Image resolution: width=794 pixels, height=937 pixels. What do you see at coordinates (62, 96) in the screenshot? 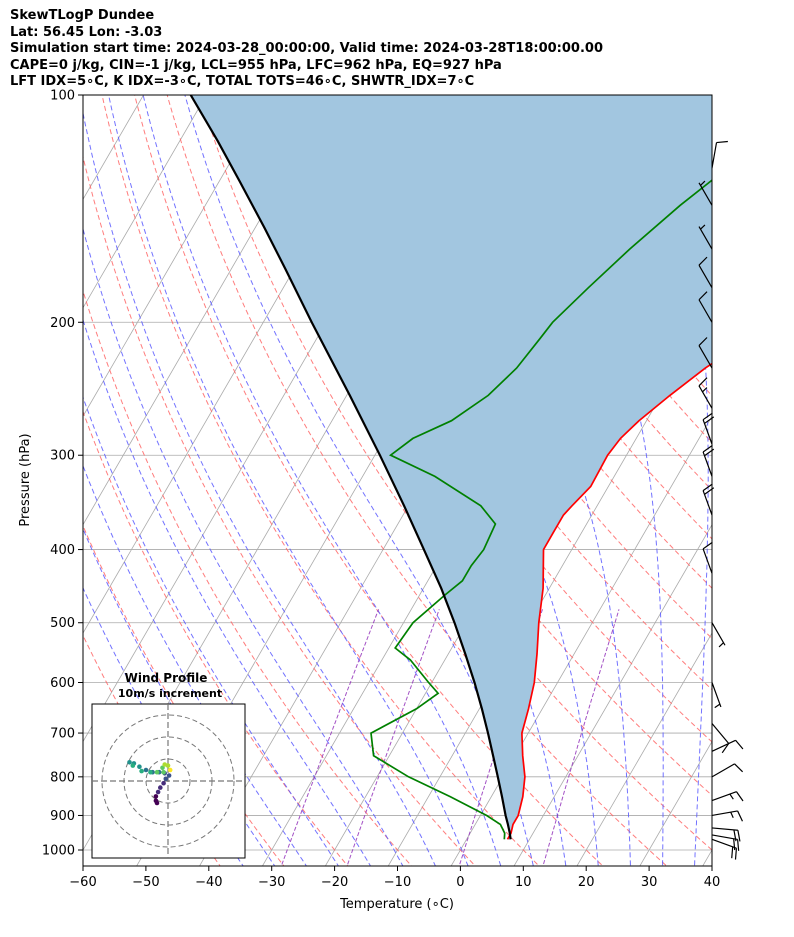
I see `y-tick-label: 100` at bounding box center [62, 96].